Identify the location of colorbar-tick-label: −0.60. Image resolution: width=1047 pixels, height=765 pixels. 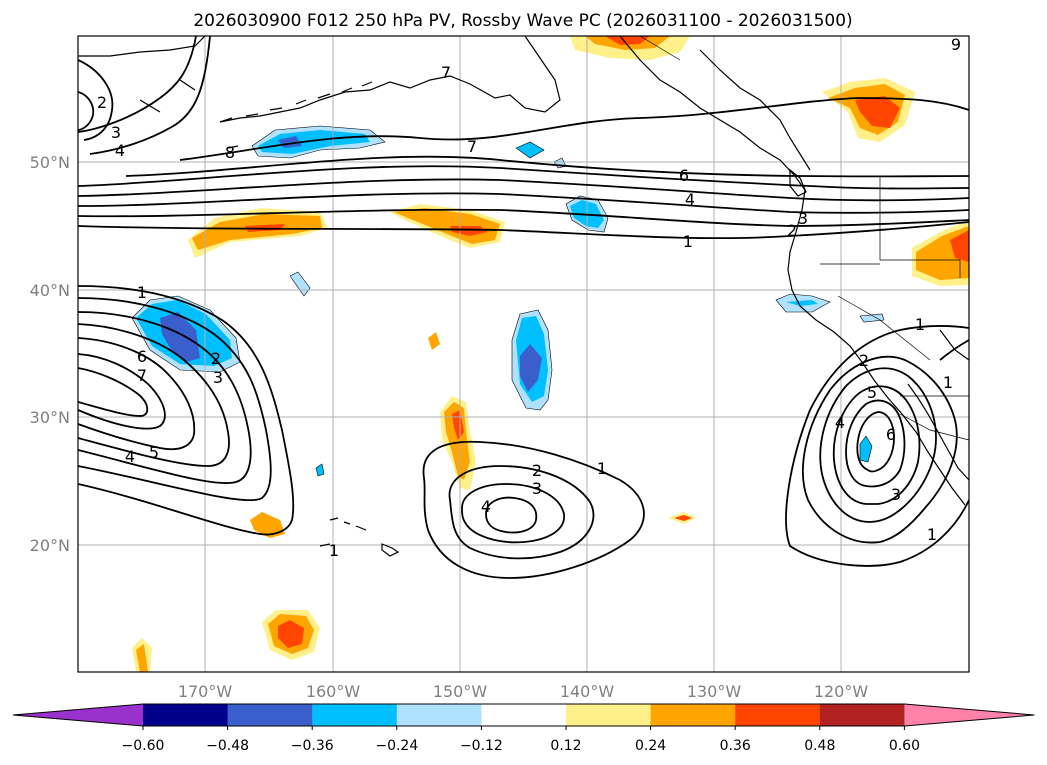
(143, 746).